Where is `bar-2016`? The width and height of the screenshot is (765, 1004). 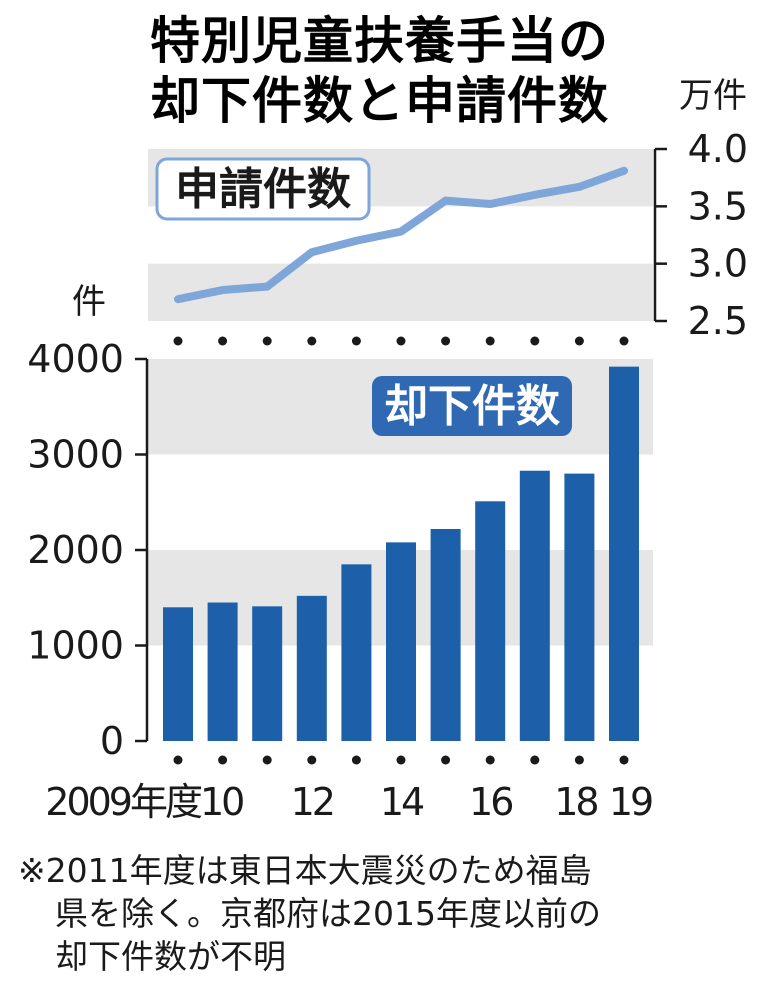 bar-2016 is located at coordinates (490, 621).